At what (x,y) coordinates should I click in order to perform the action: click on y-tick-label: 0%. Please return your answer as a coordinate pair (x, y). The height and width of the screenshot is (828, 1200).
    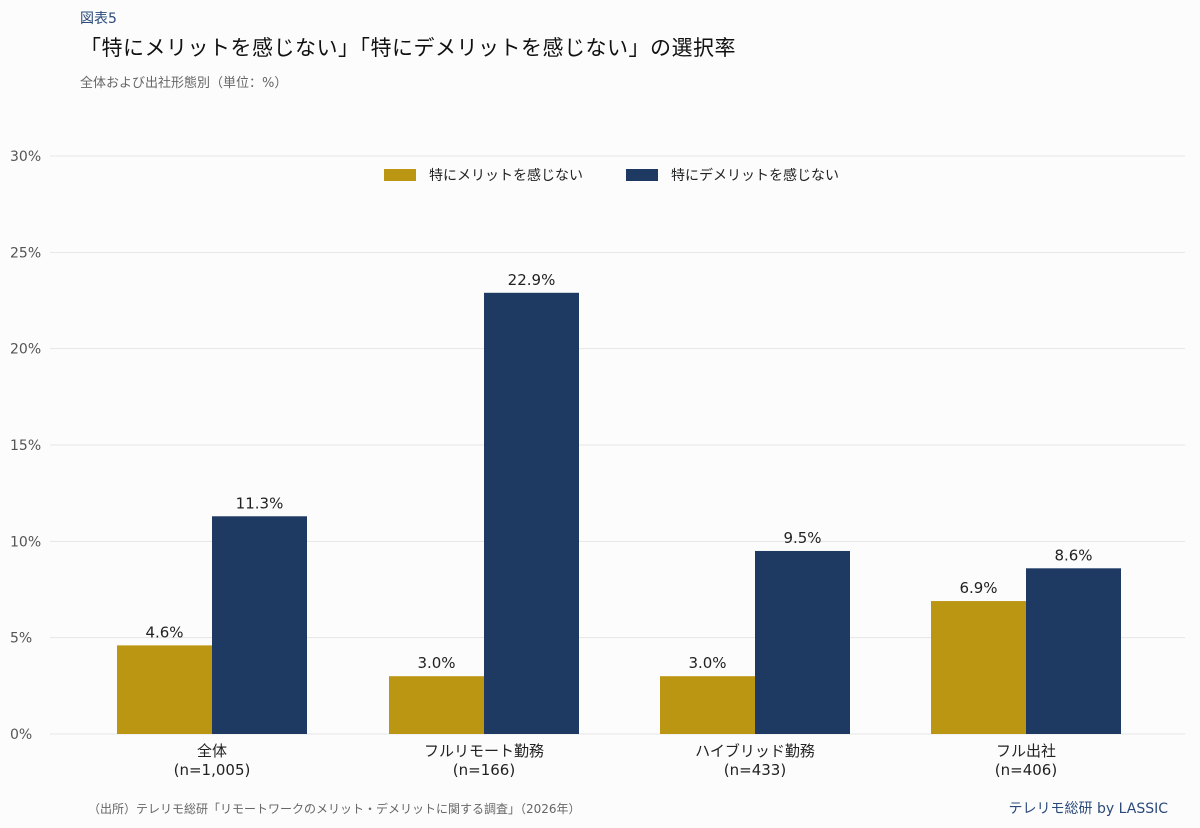
    Looking at the image, I should click on (21, 735).